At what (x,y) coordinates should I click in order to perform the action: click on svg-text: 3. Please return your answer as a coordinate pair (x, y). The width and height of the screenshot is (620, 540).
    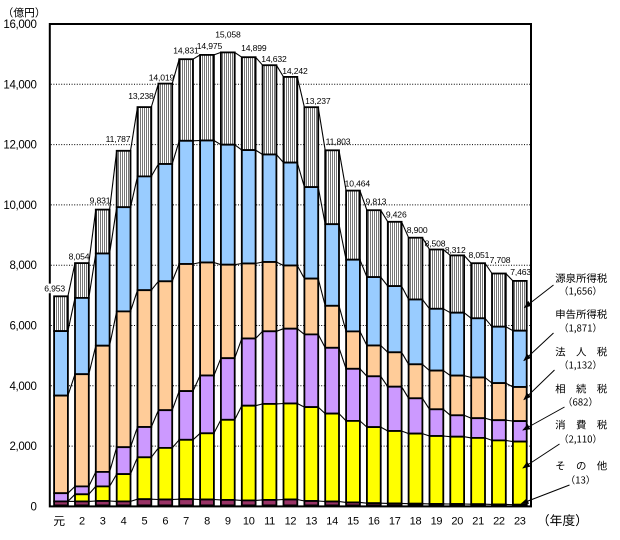
    Looking at the image, I should click on (103, 522).